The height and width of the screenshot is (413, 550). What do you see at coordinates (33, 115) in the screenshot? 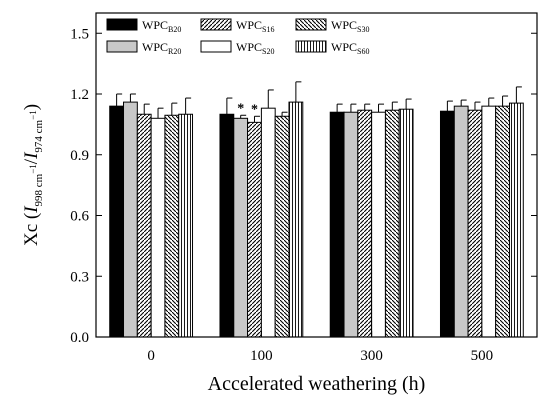
I see `ylabel-den-sub-exp: −1` at bounding box center [33, 115].